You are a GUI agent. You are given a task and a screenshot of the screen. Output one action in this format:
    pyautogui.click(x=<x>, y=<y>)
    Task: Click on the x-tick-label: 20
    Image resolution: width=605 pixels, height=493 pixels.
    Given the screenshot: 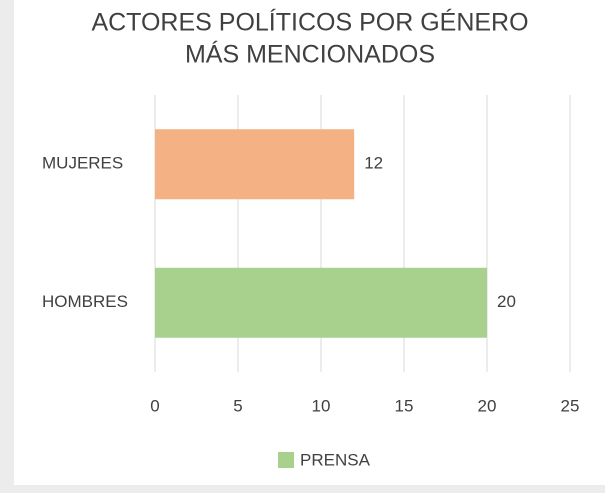 What is the action you would take?
    pyautogui.click(x=487, y=405)
    